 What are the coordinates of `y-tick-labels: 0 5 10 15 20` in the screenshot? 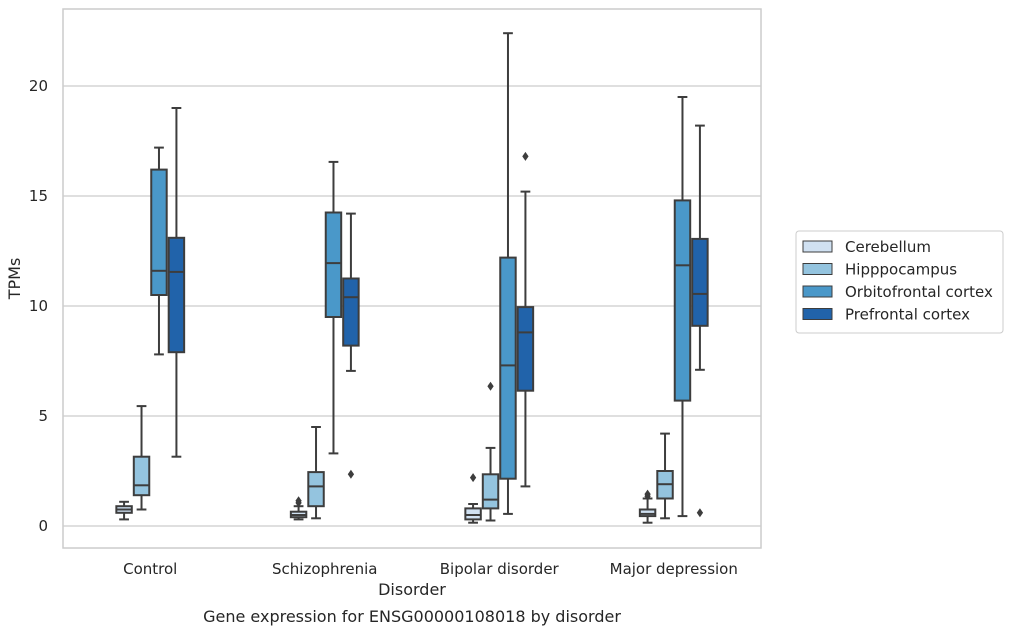 It's located at (38, 306).